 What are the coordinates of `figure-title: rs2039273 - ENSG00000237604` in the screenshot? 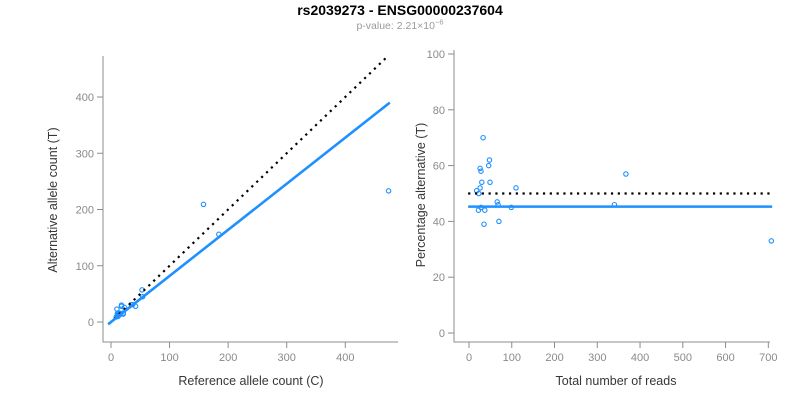 It's located at (400, 10).